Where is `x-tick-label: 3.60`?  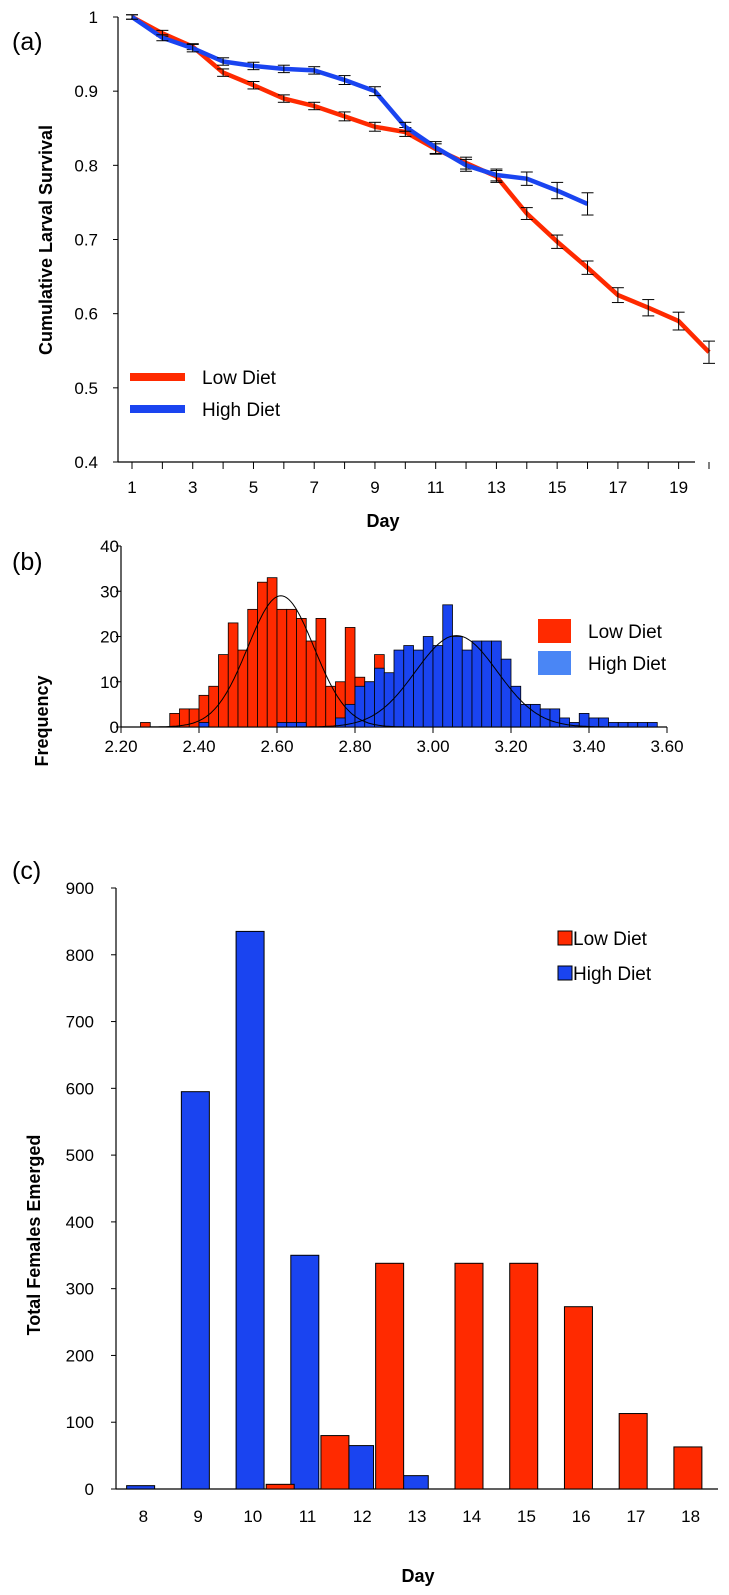
x-tick-label: 3.60 is located at coordinates (666, 746).